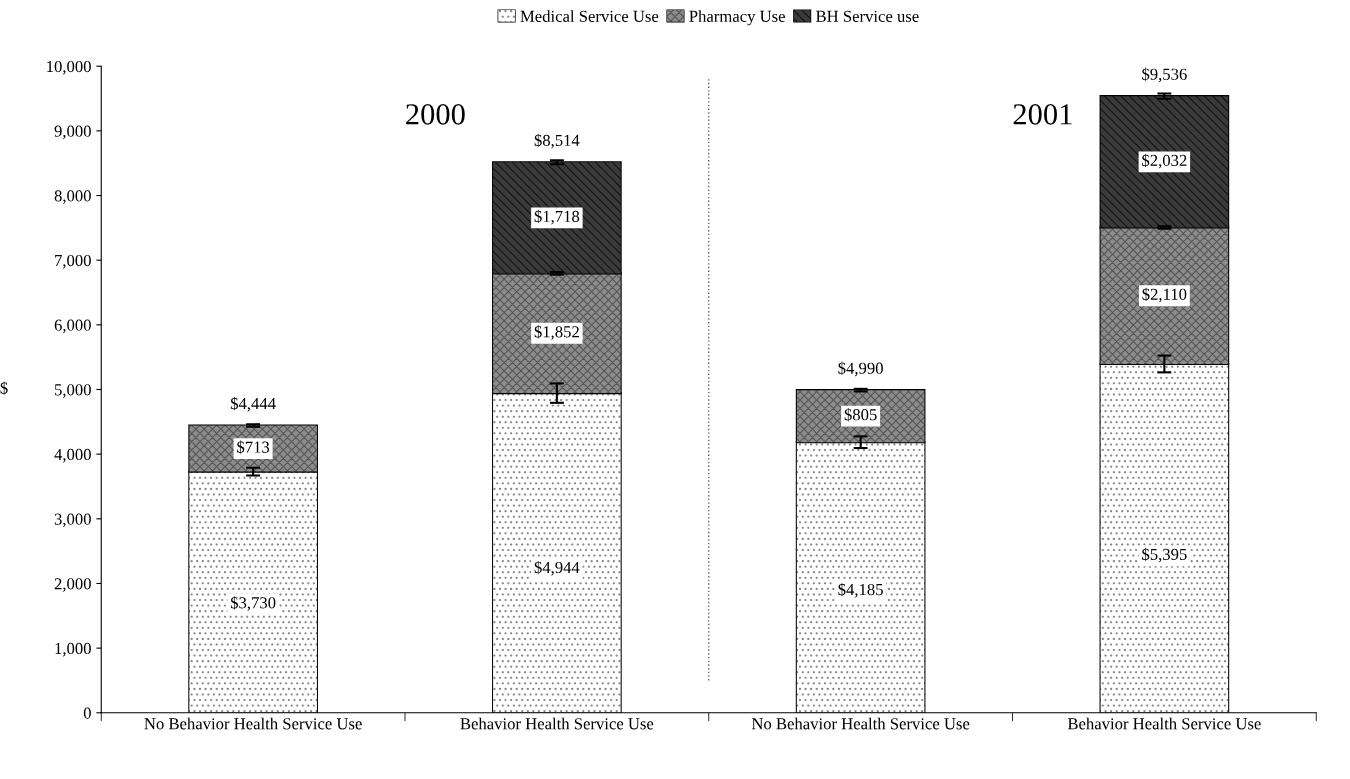 The width and height of the screenshot is (1350, 779). What do you see at coordinates (253, 404) in the screenshot?
I see `total-label: $4,444` at bounding box center [253, 404].